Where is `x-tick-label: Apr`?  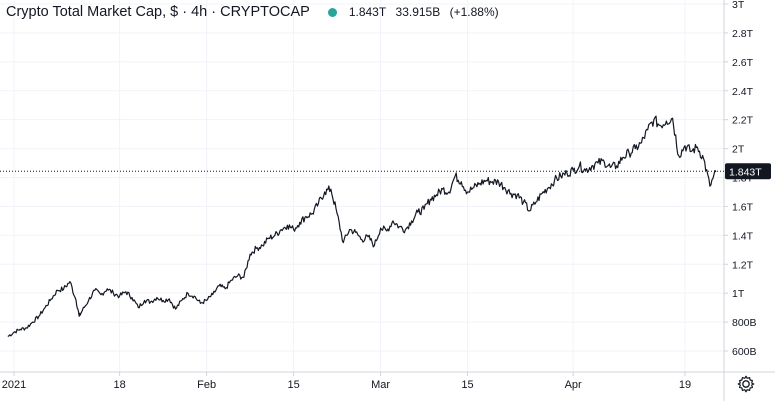 x-tick-label: Apr is located at coordinates (573, 385).